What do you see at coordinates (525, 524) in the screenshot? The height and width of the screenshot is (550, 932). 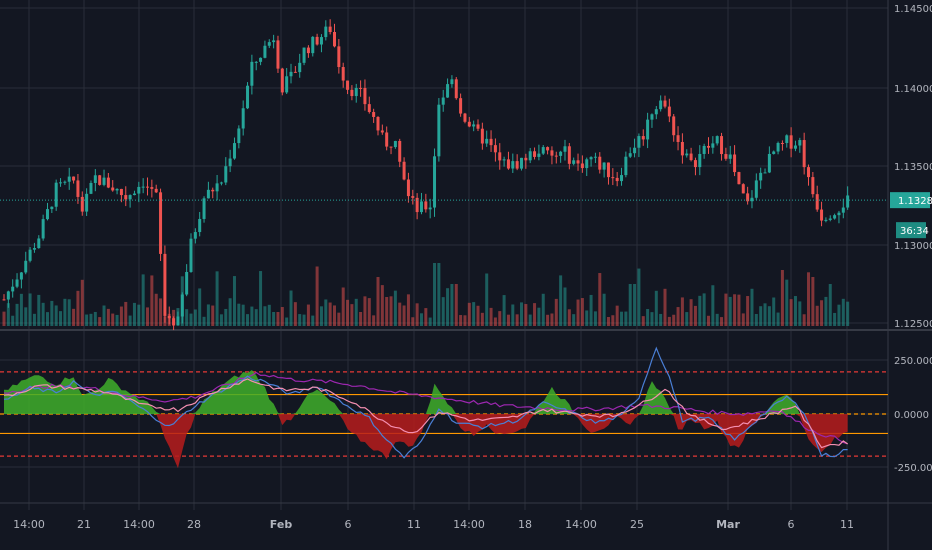 I see `time-axis-label: 18` at bounding box center [525, 524].